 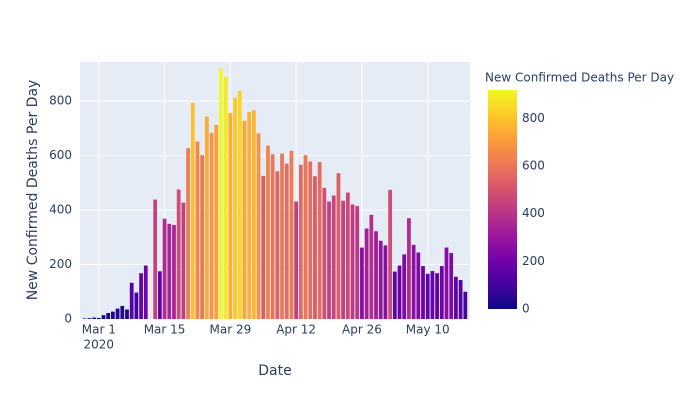 I want to click on x-axis-title: Date, so click(x=274, y=371).